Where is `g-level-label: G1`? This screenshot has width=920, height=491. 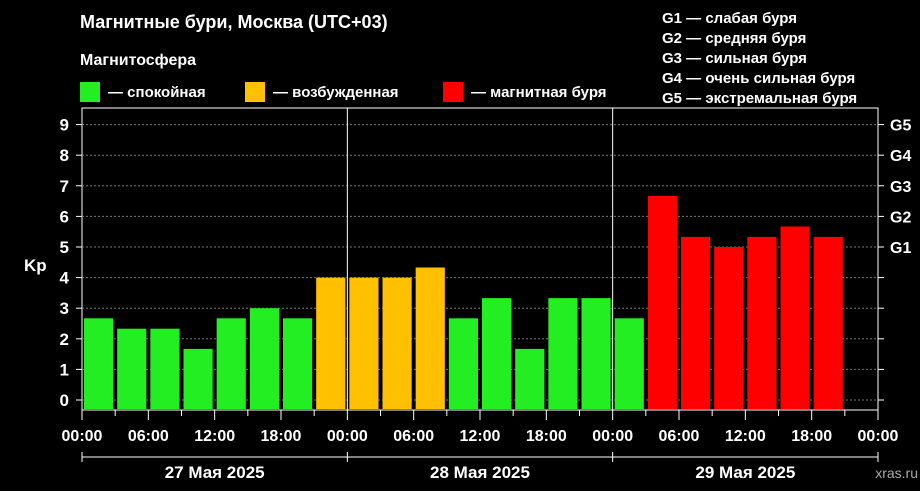
g-level-label: G1 is located at coordinates (900, 248).